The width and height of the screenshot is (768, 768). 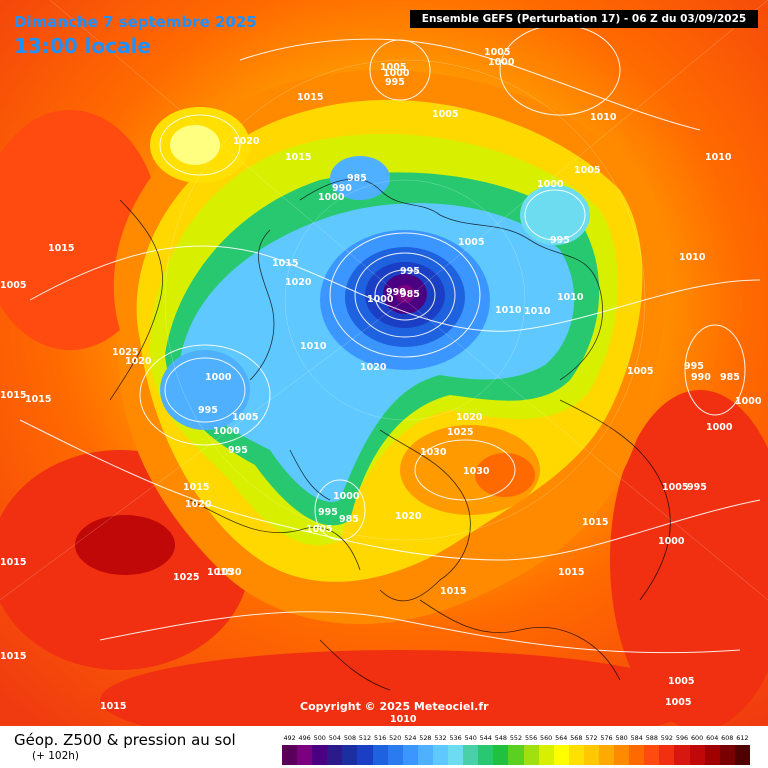 I want to click on pressure-label: 1030, so click(x=228, y=572).